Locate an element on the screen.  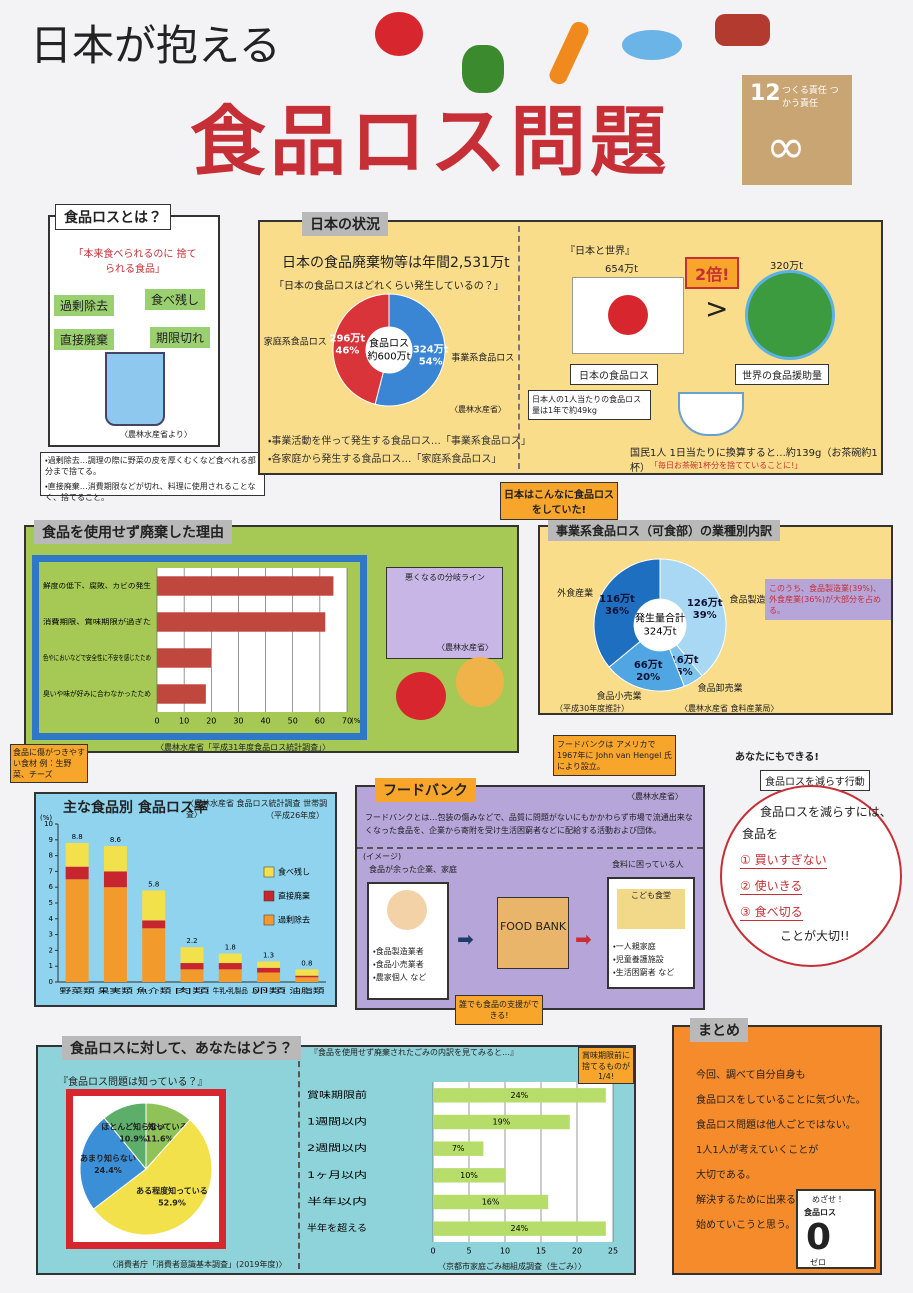
action-item: ① 買いすぎない is located at coordinates (783, 861).